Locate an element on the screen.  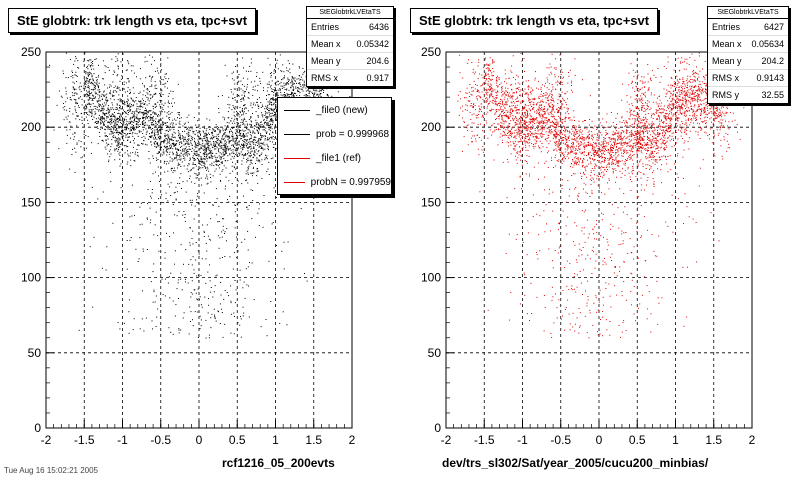
x-tick-label: -1 is located at coordinates (522, 440).